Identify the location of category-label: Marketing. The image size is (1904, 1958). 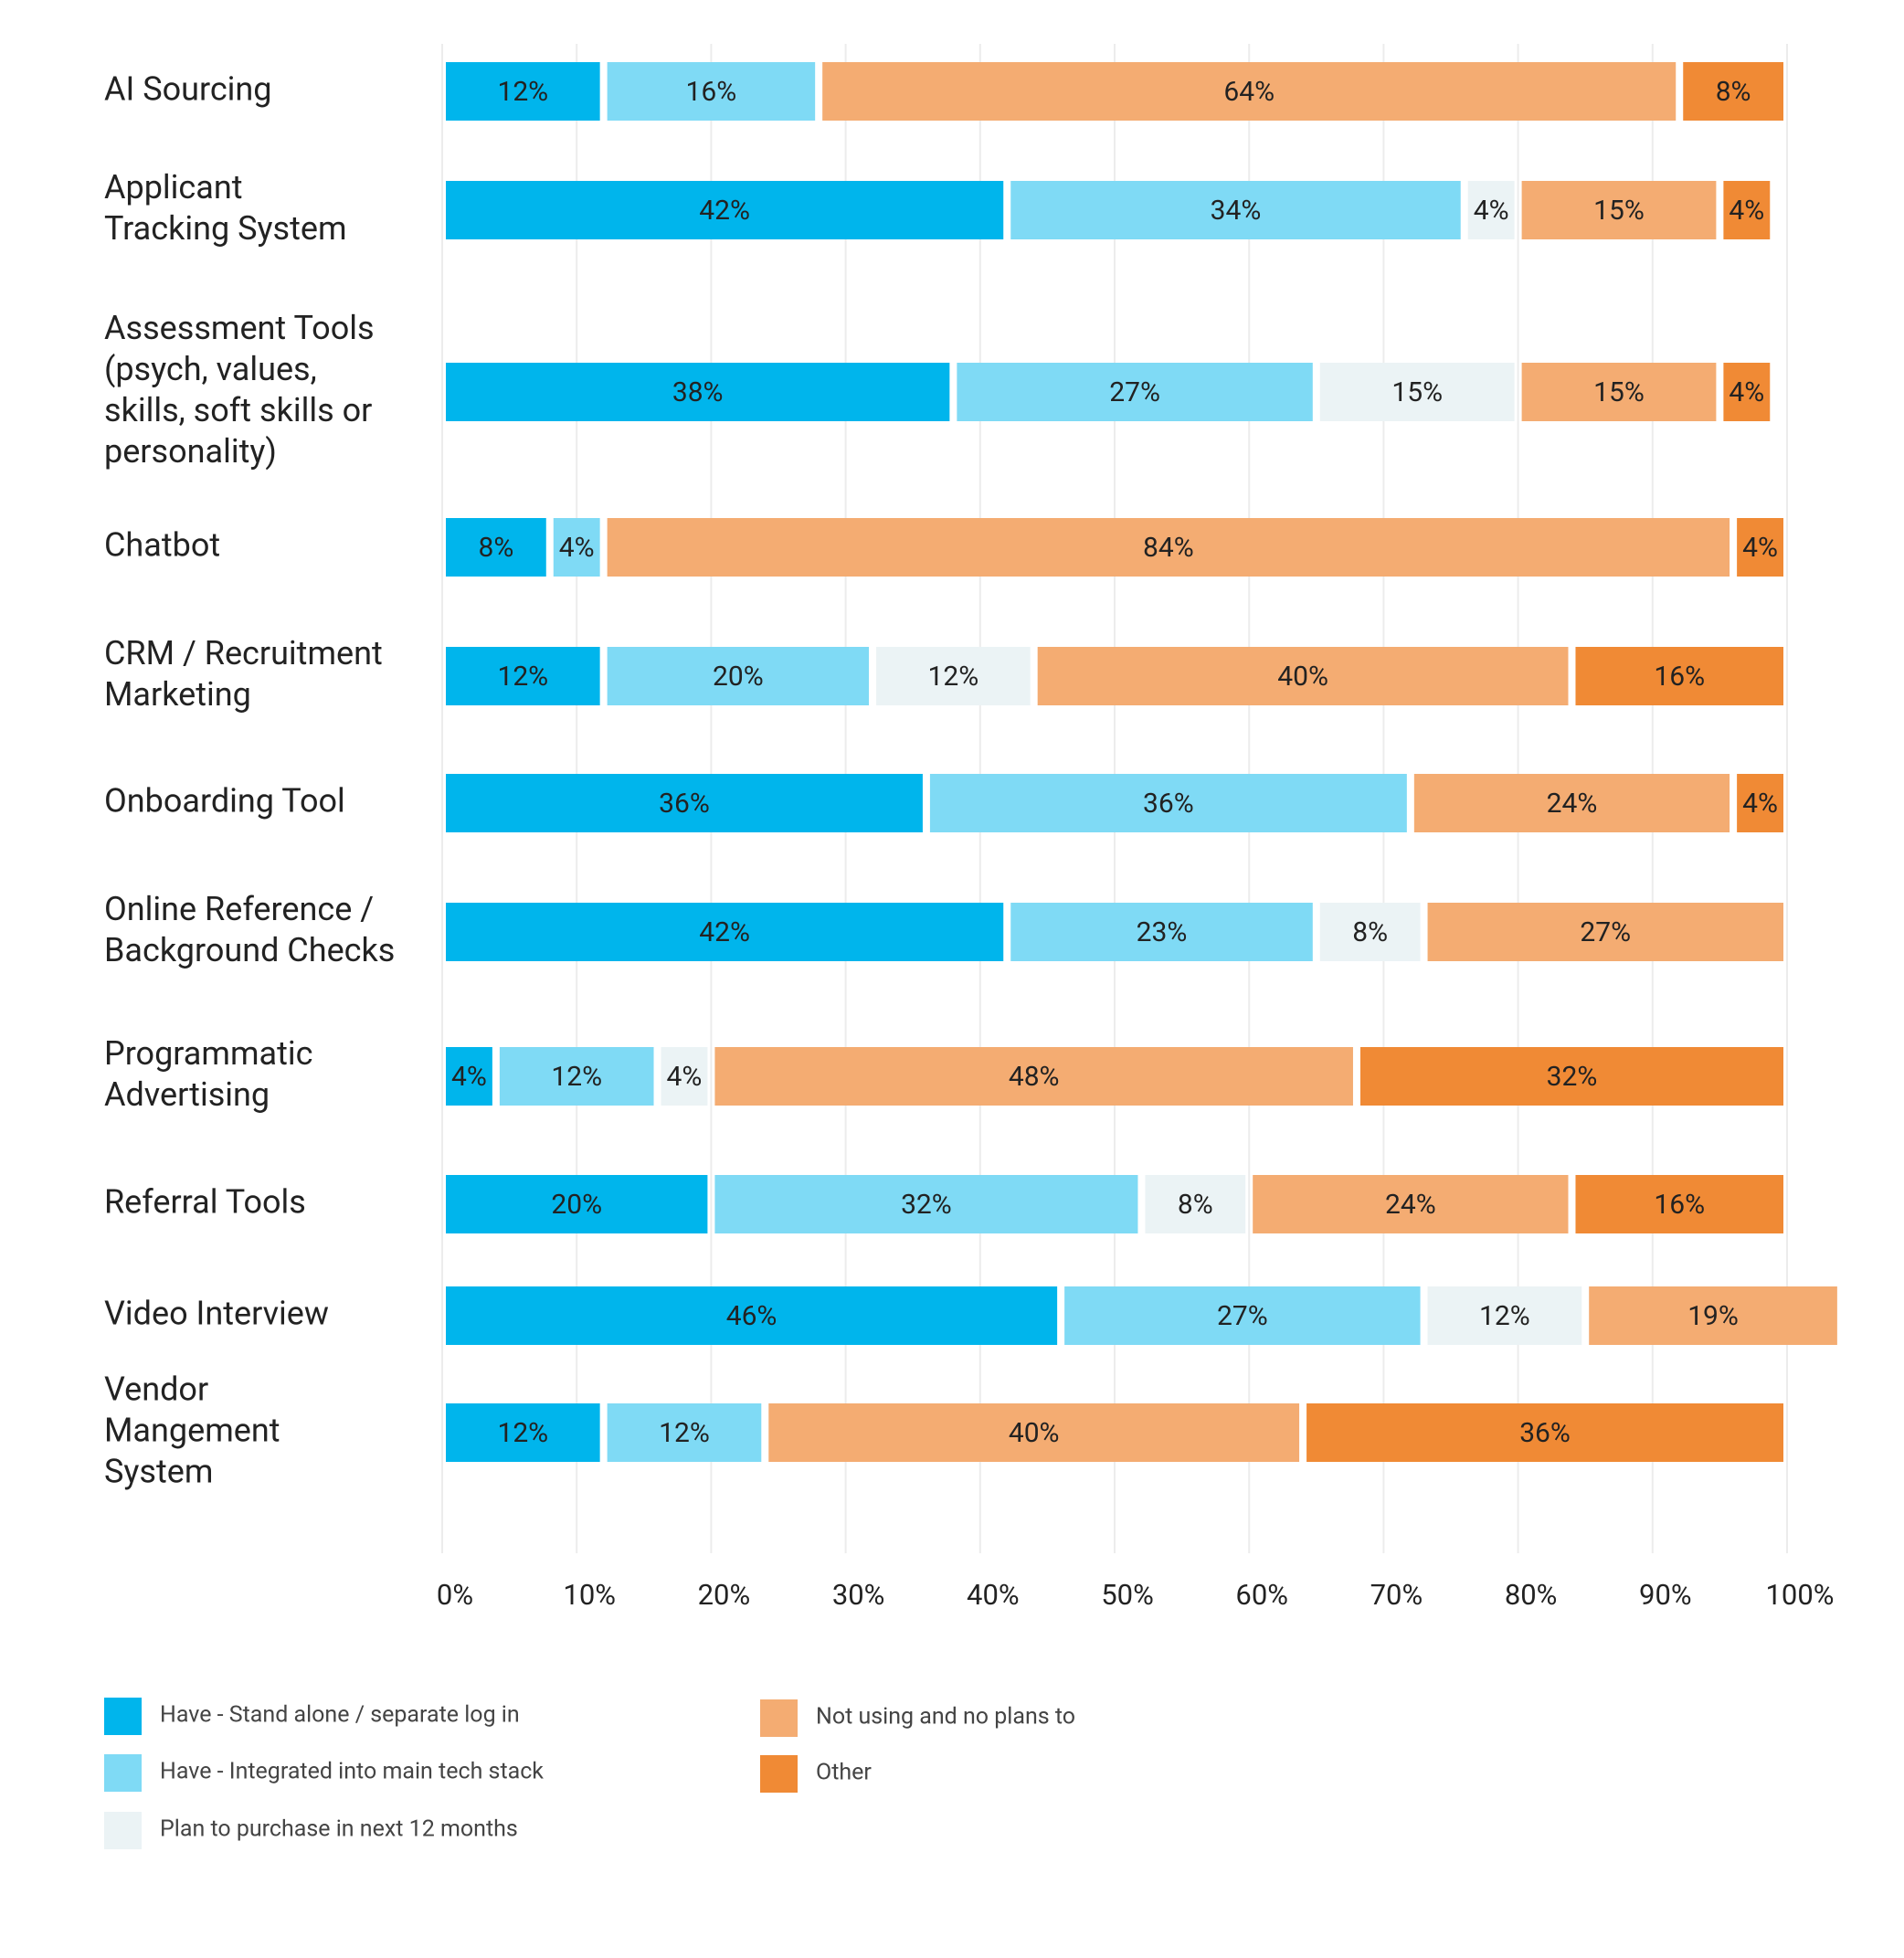
(178, 695).